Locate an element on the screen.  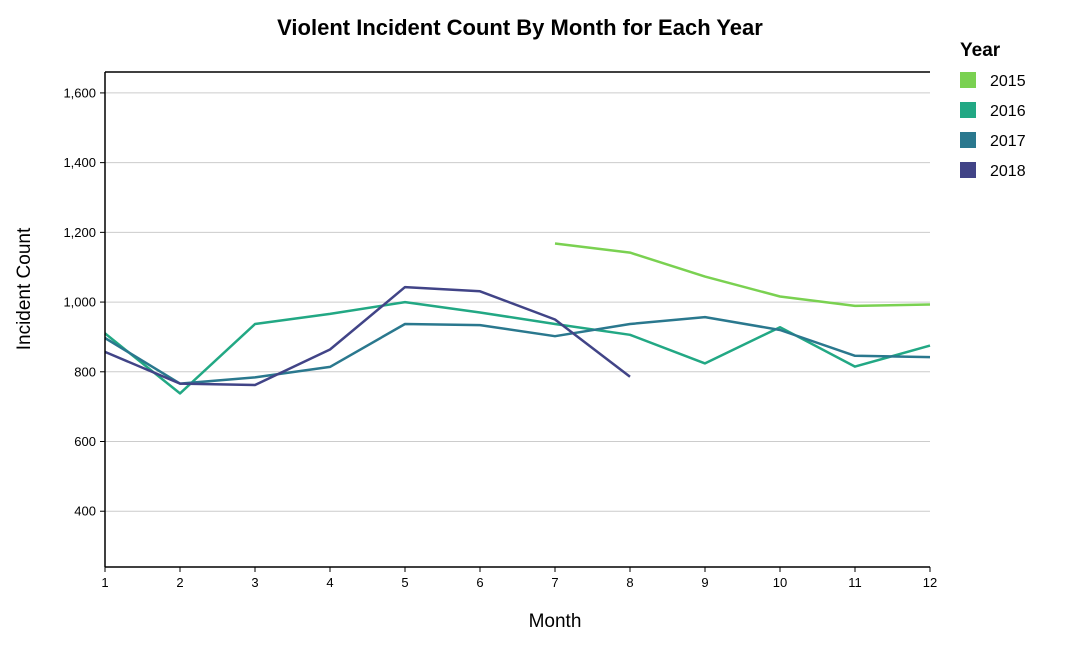
legend-item-2015: 2015 is located at coordinates (993, 81).